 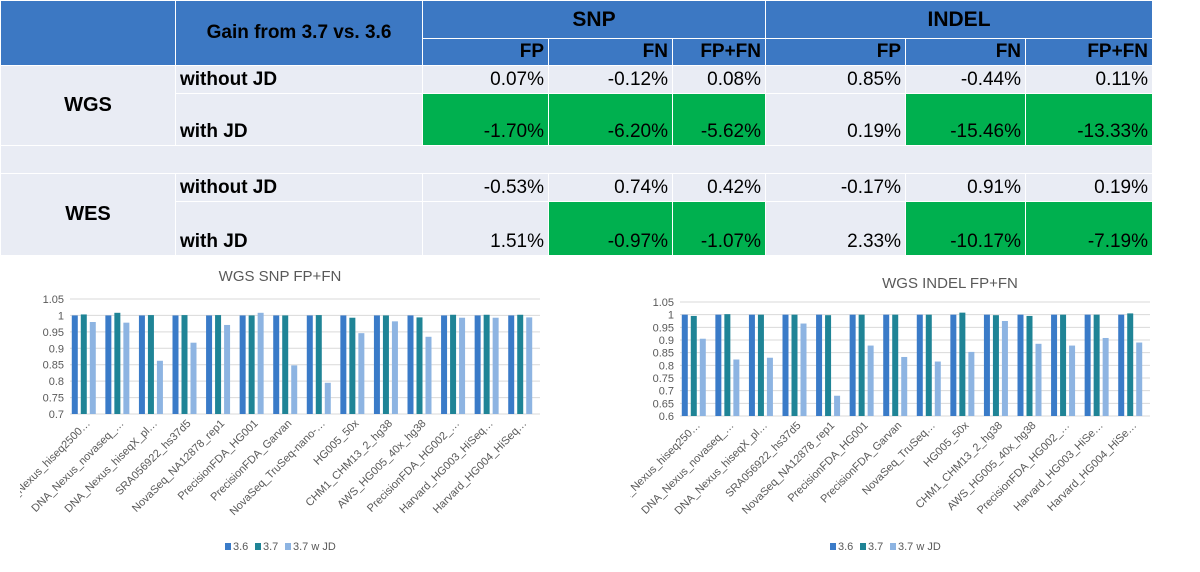 What do you see at coordinates (919, 547) in the screenshot?
I see `legend-label: 3.7 w JD` at bounding box center [919, 547].